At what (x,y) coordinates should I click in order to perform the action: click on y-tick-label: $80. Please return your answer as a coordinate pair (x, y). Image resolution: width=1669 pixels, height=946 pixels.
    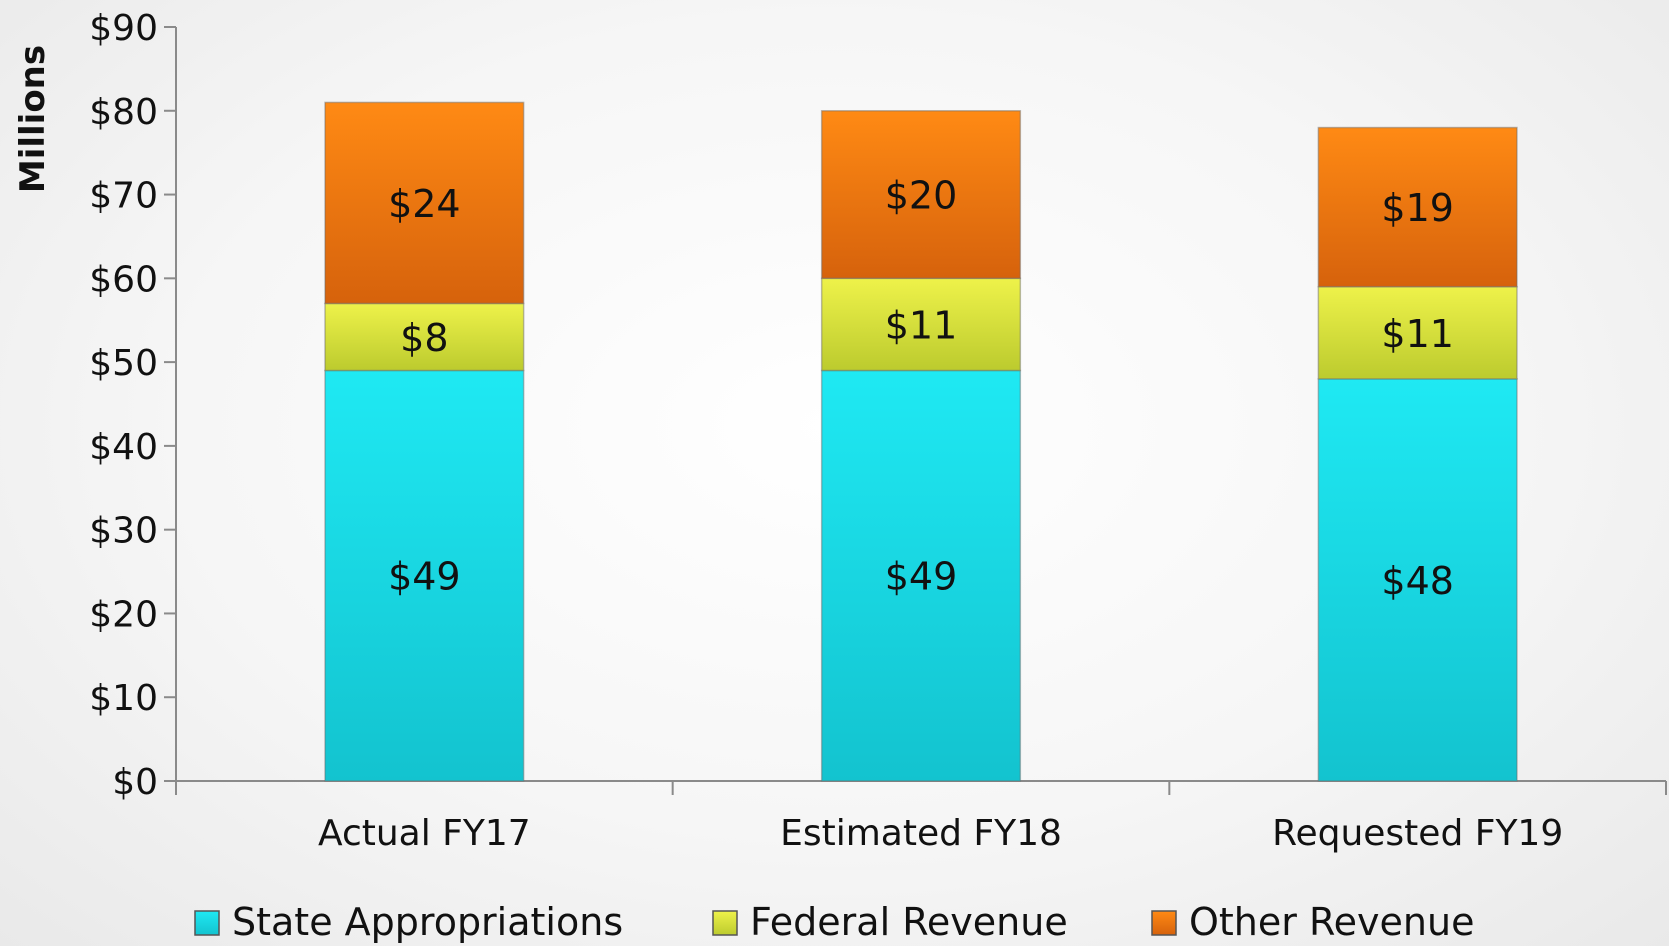
    Looking at the image, I should click on (123, 112).